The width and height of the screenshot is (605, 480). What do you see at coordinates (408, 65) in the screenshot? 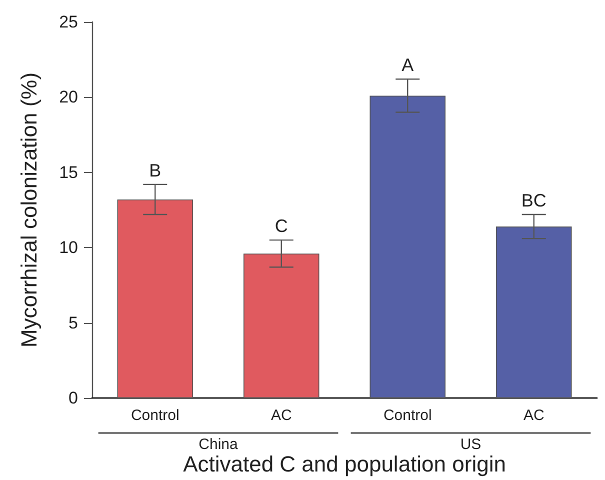
I see `data-label: A` at bounding box center [408, 65].